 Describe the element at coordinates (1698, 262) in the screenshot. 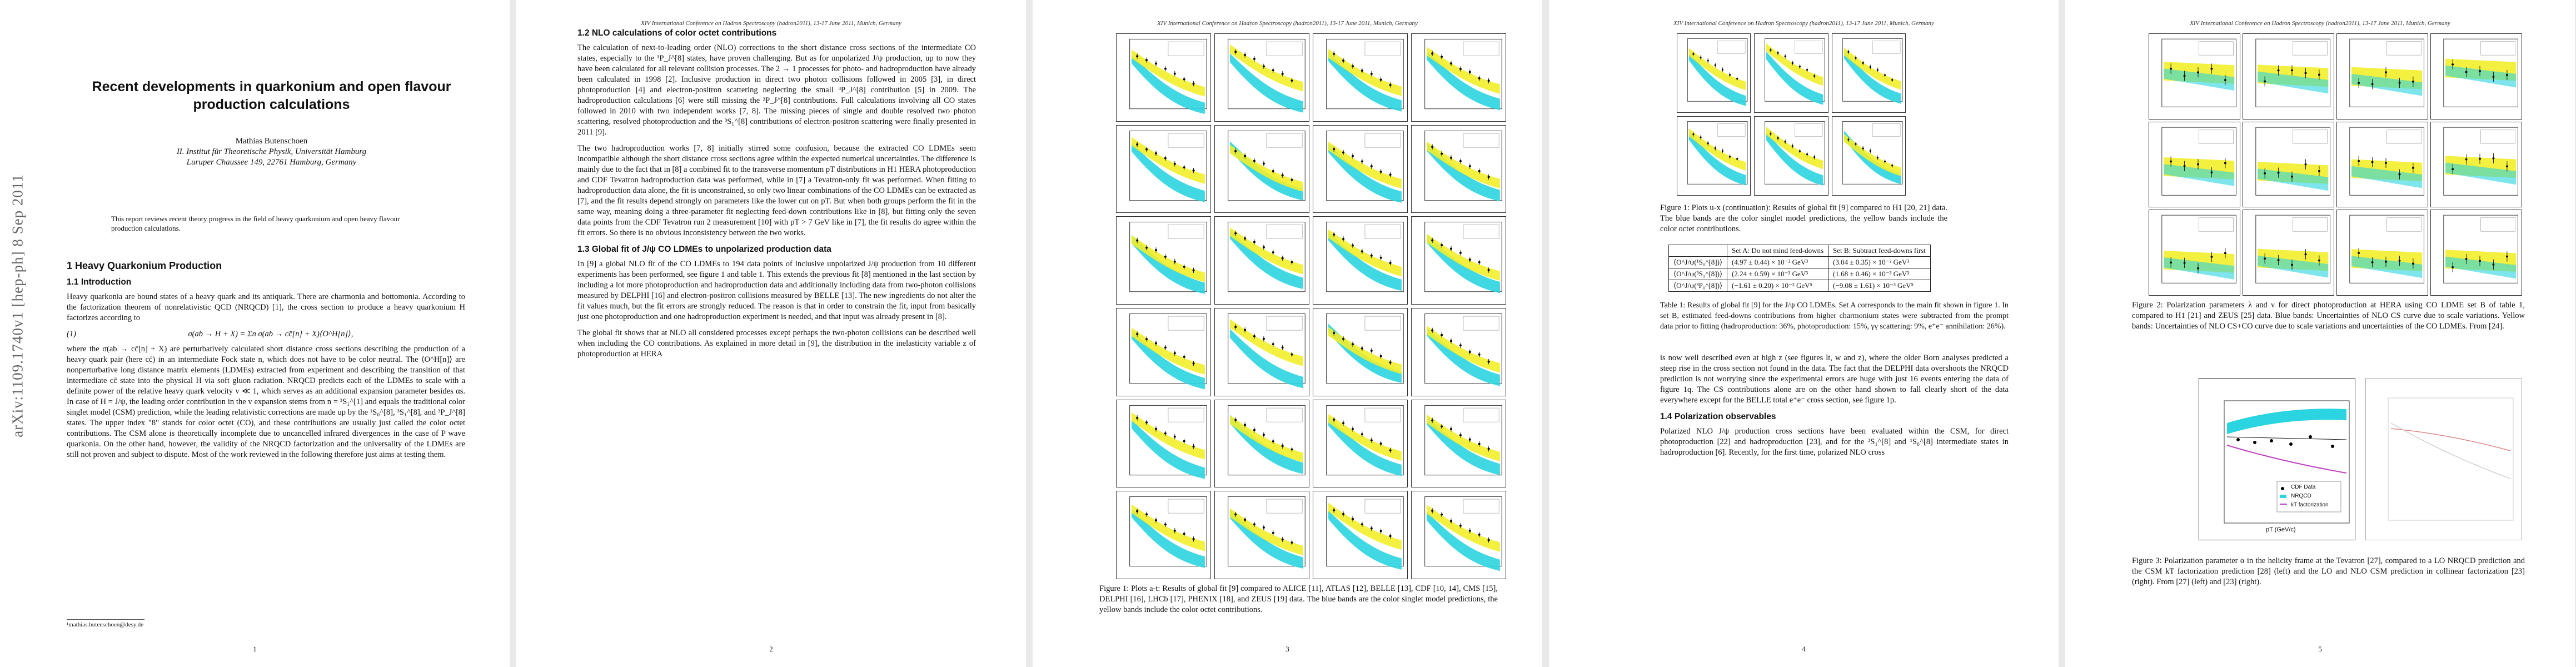

I see `table-cell: ⟨O^J/ψ(¹S₀^[8])⟩` at that location.